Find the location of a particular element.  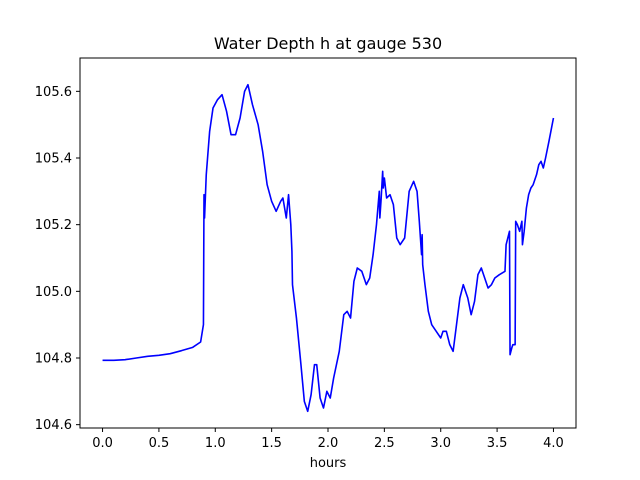

x-axis-label: hours is located at coordinates (328, 463).